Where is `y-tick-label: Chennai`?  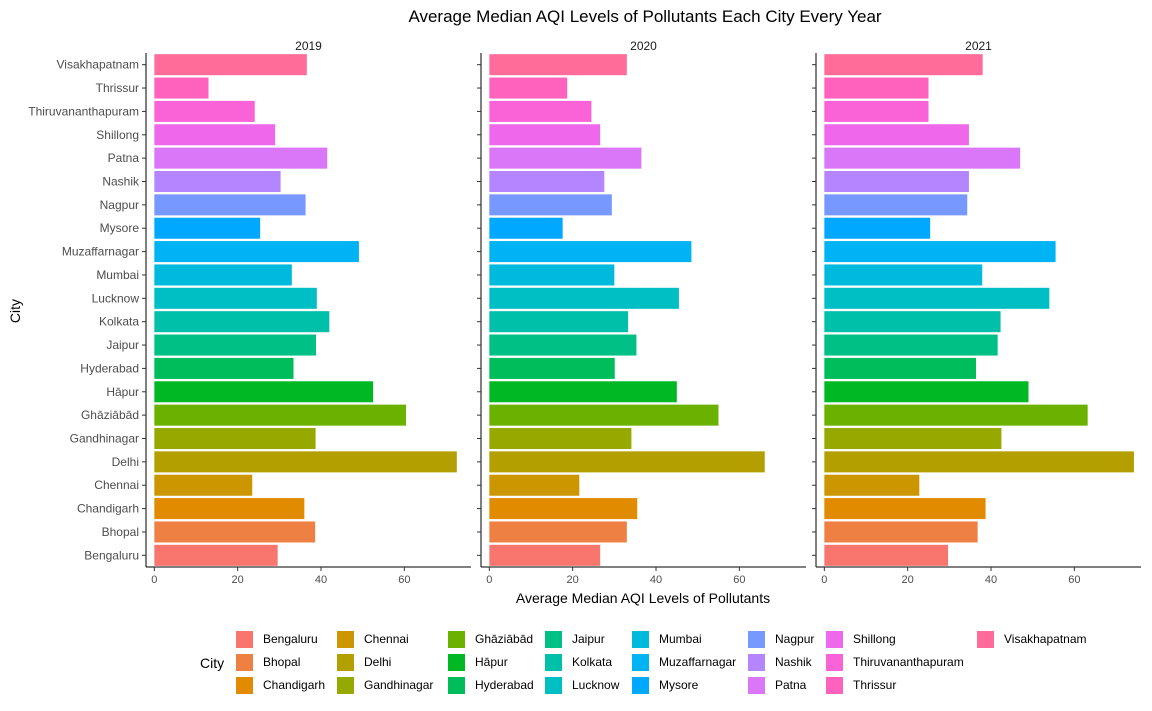 y-tick-label: Chennai is located at coordinates (116, 485).